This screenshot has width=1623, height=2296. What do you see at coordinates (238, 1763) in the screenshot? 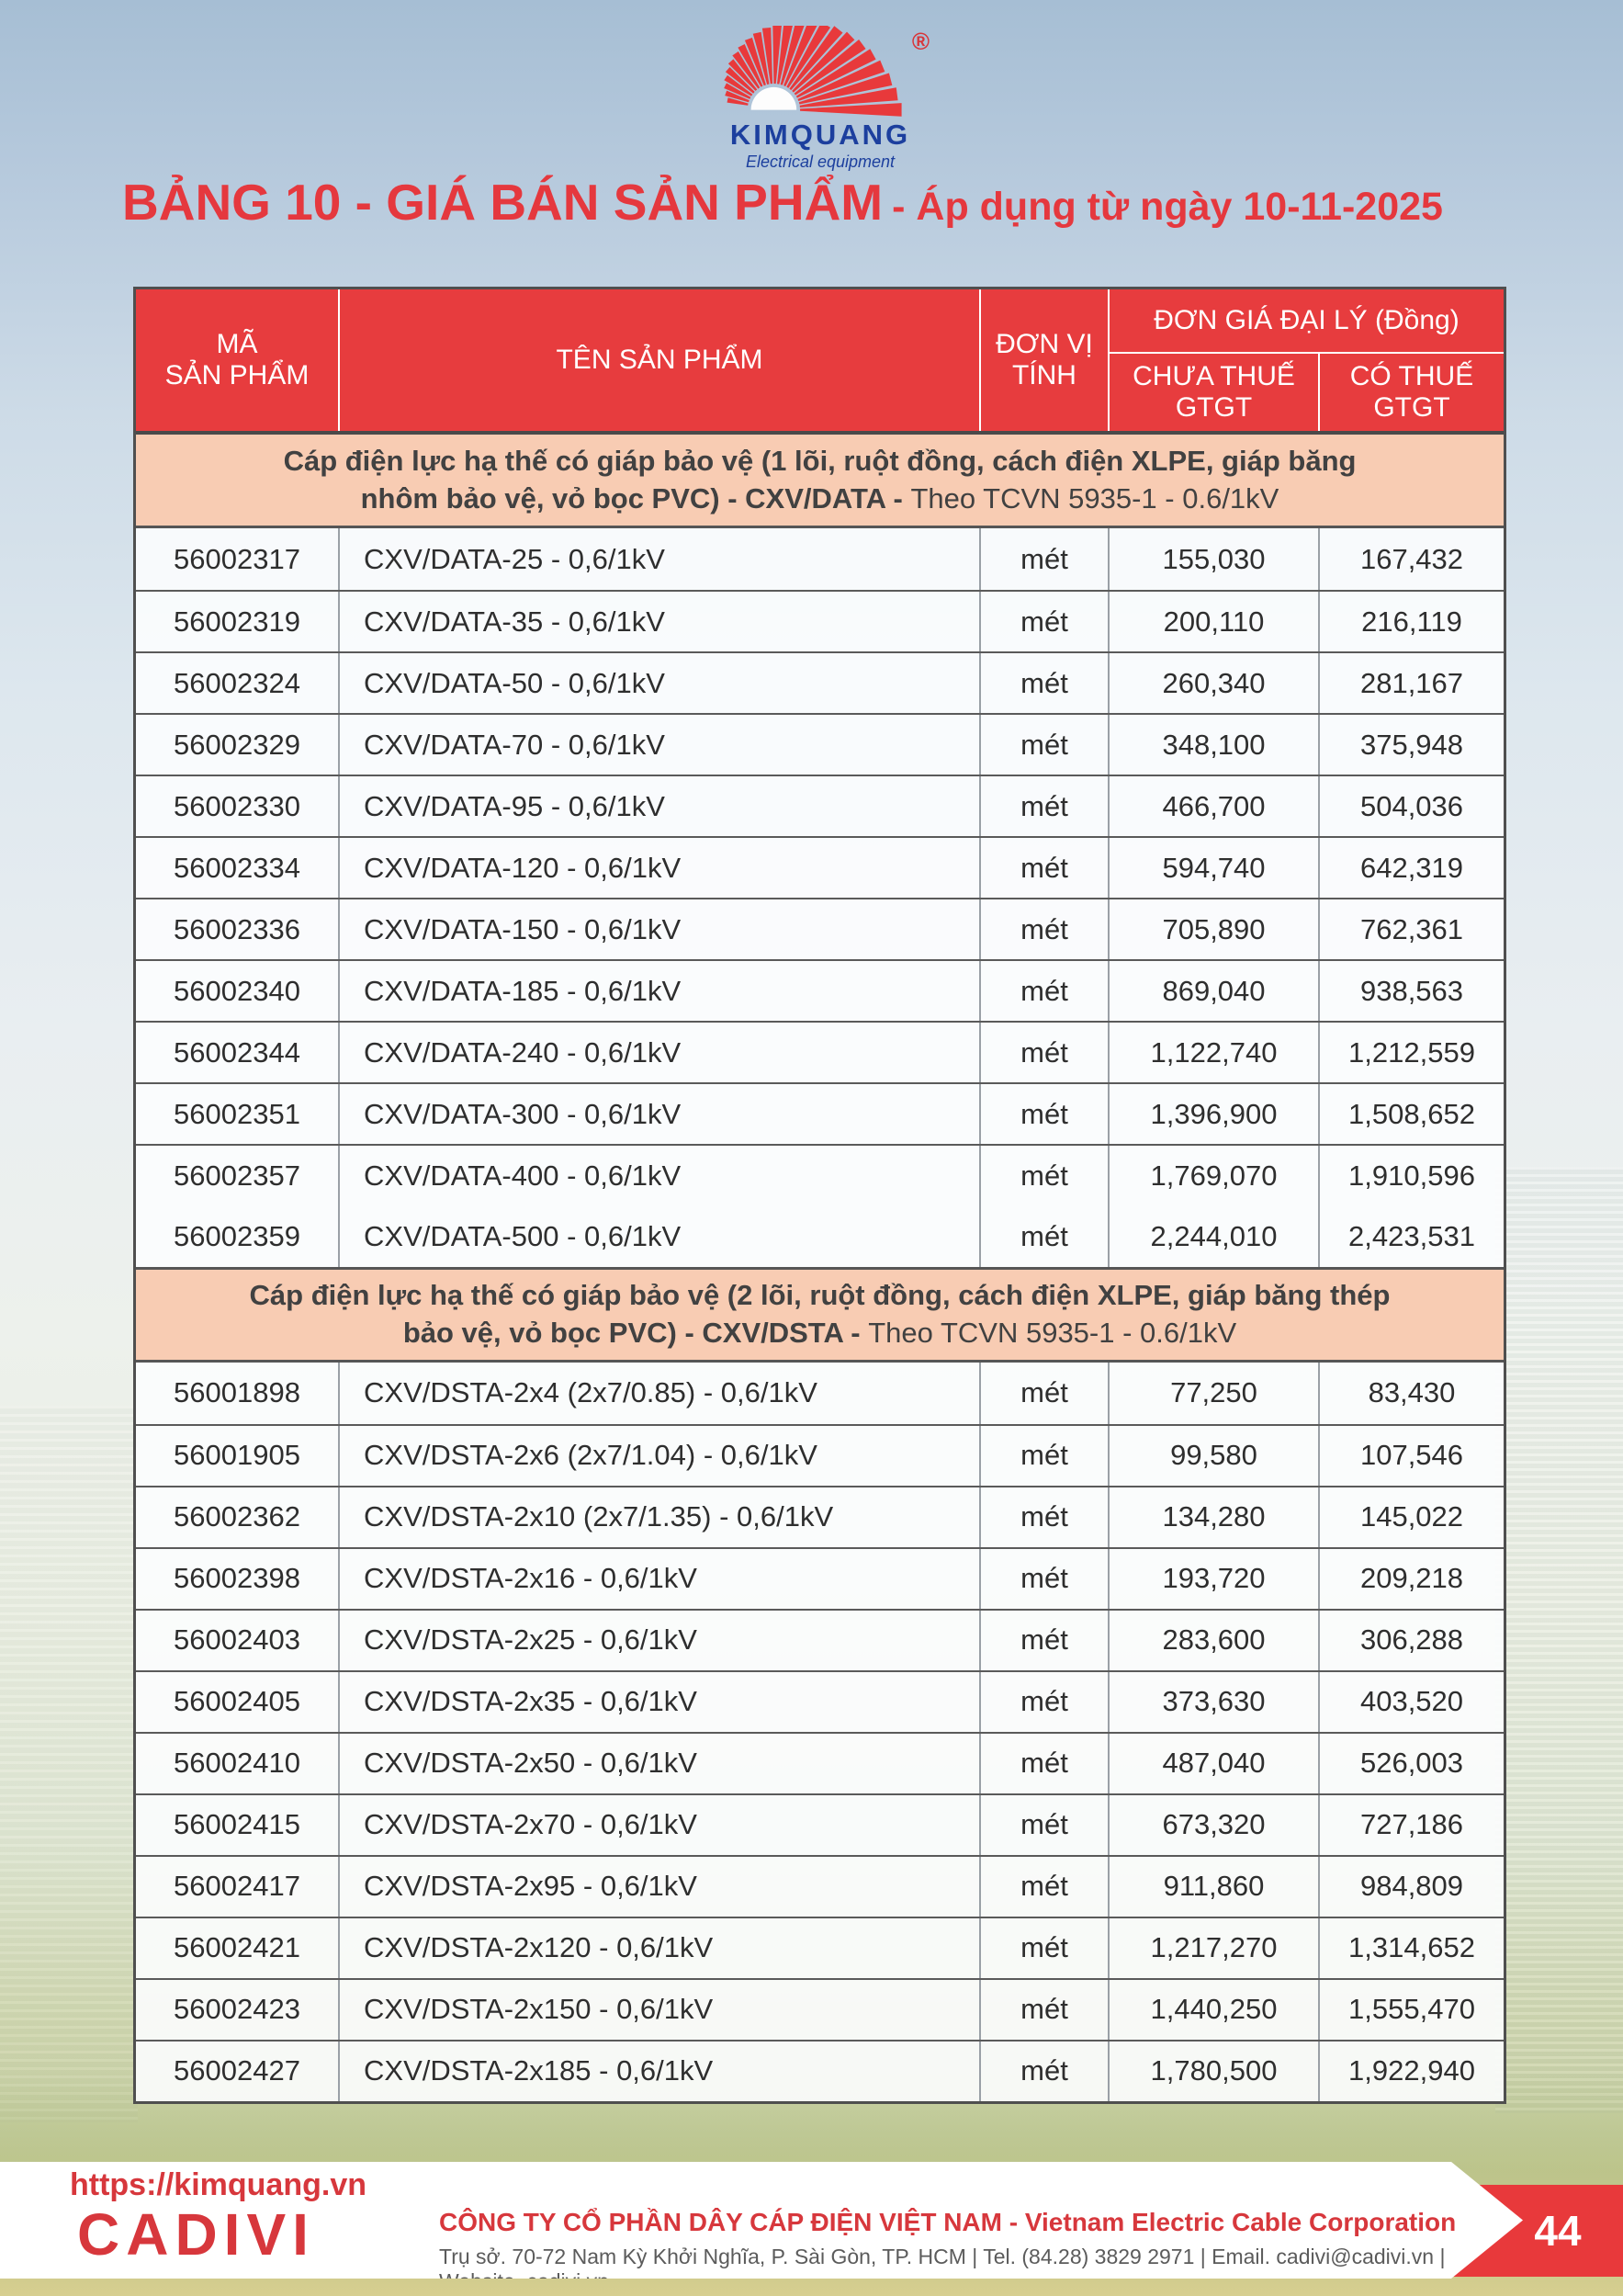
I see `cell-code: 56002410` at bounding box center [238, 1763].